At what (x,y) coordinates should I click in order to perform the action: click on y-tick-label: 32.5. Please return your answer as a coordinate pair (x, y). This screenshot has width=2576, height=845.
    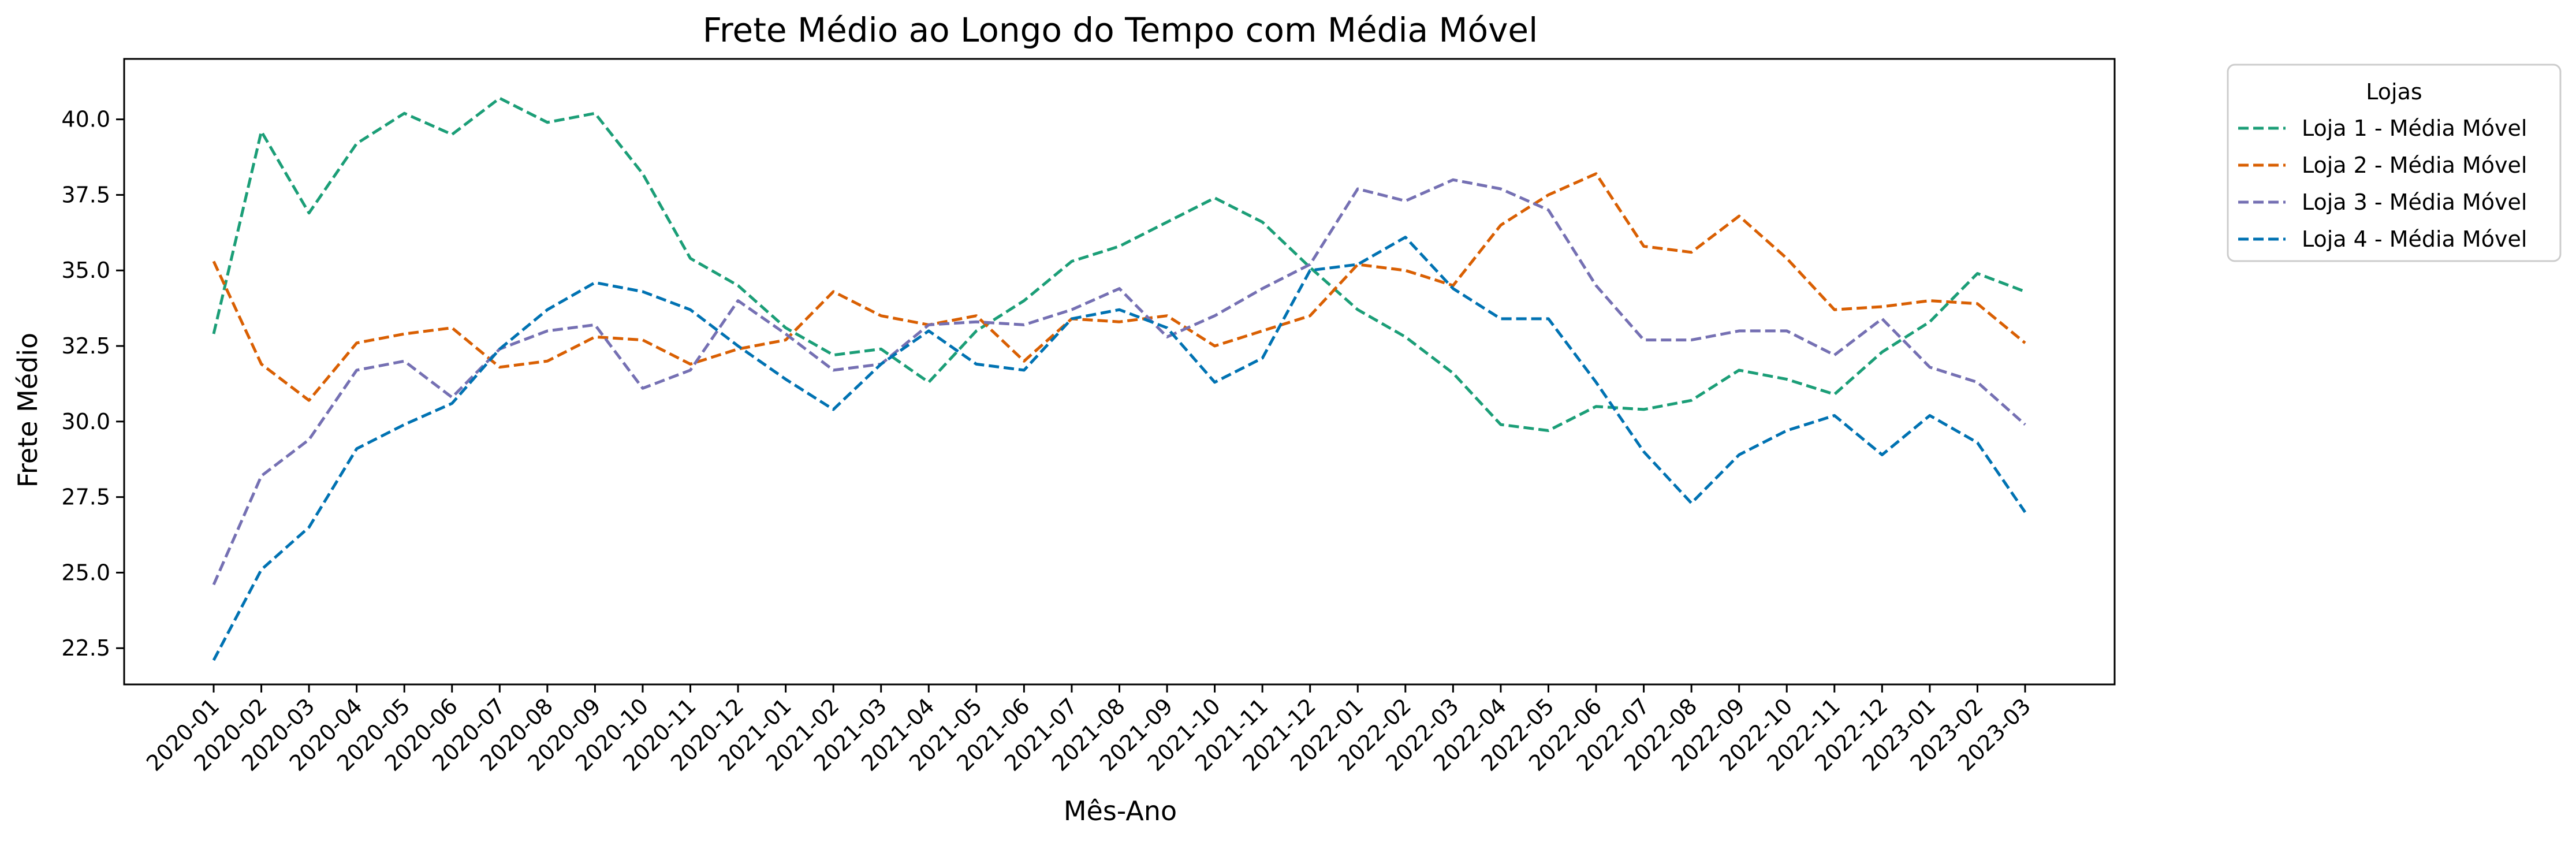
    Looking at the image, I should click on (85, 346).